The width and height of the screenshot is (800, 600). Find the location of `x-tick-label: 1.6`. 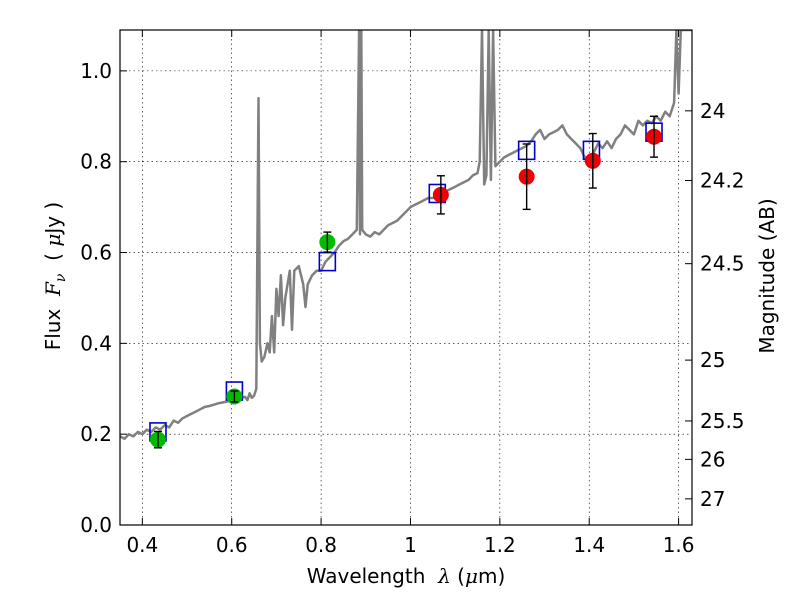

x-tick-label: 1.6 is located at coordinates (679, 545).